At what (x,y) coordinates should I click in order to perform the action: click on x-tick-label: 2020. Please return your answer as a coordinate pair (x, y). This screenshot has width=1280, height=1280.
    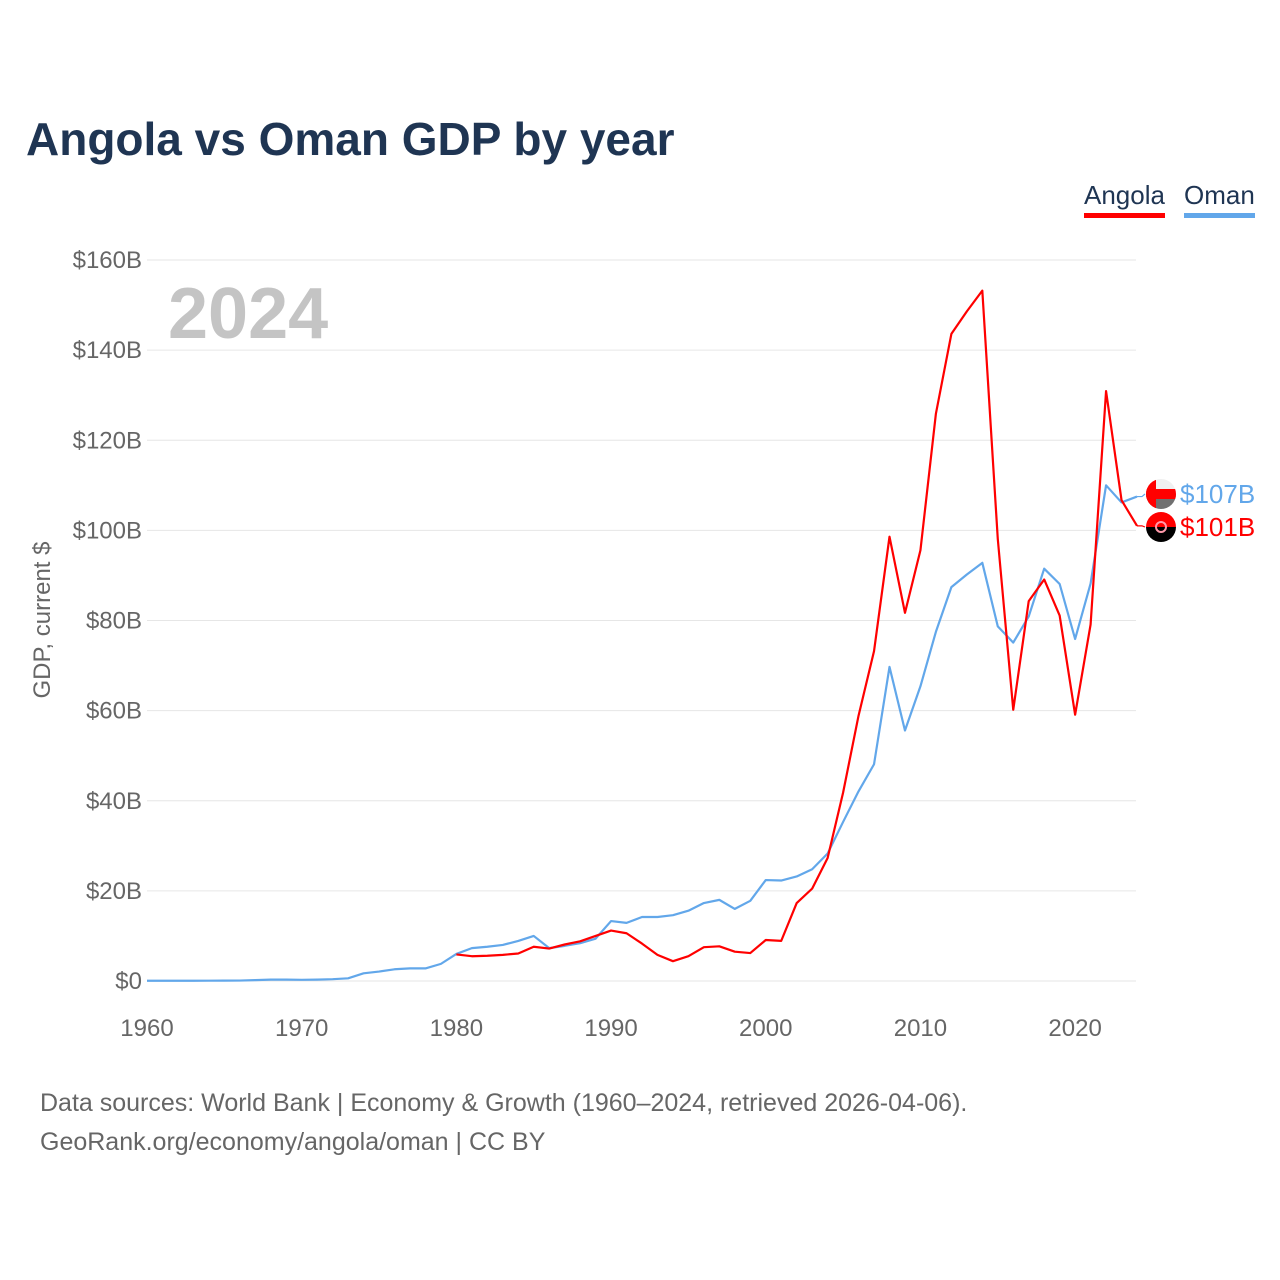
    Looking at the image, I should click on (1074, 1028).